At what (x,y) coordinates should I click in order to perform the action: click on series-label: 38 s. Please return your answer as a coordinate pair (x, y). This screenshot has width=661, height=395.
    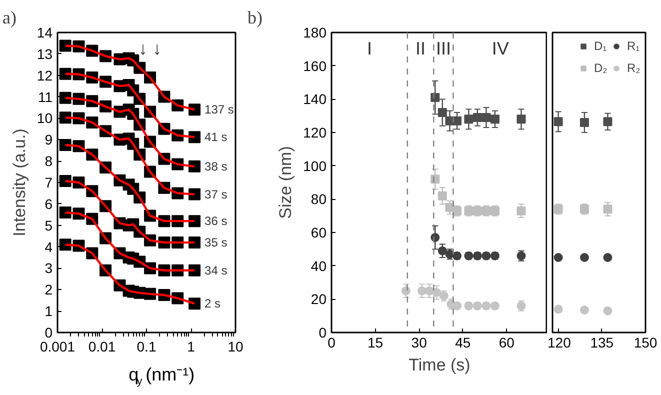
    Looking at the image, I should click on (216, 166).